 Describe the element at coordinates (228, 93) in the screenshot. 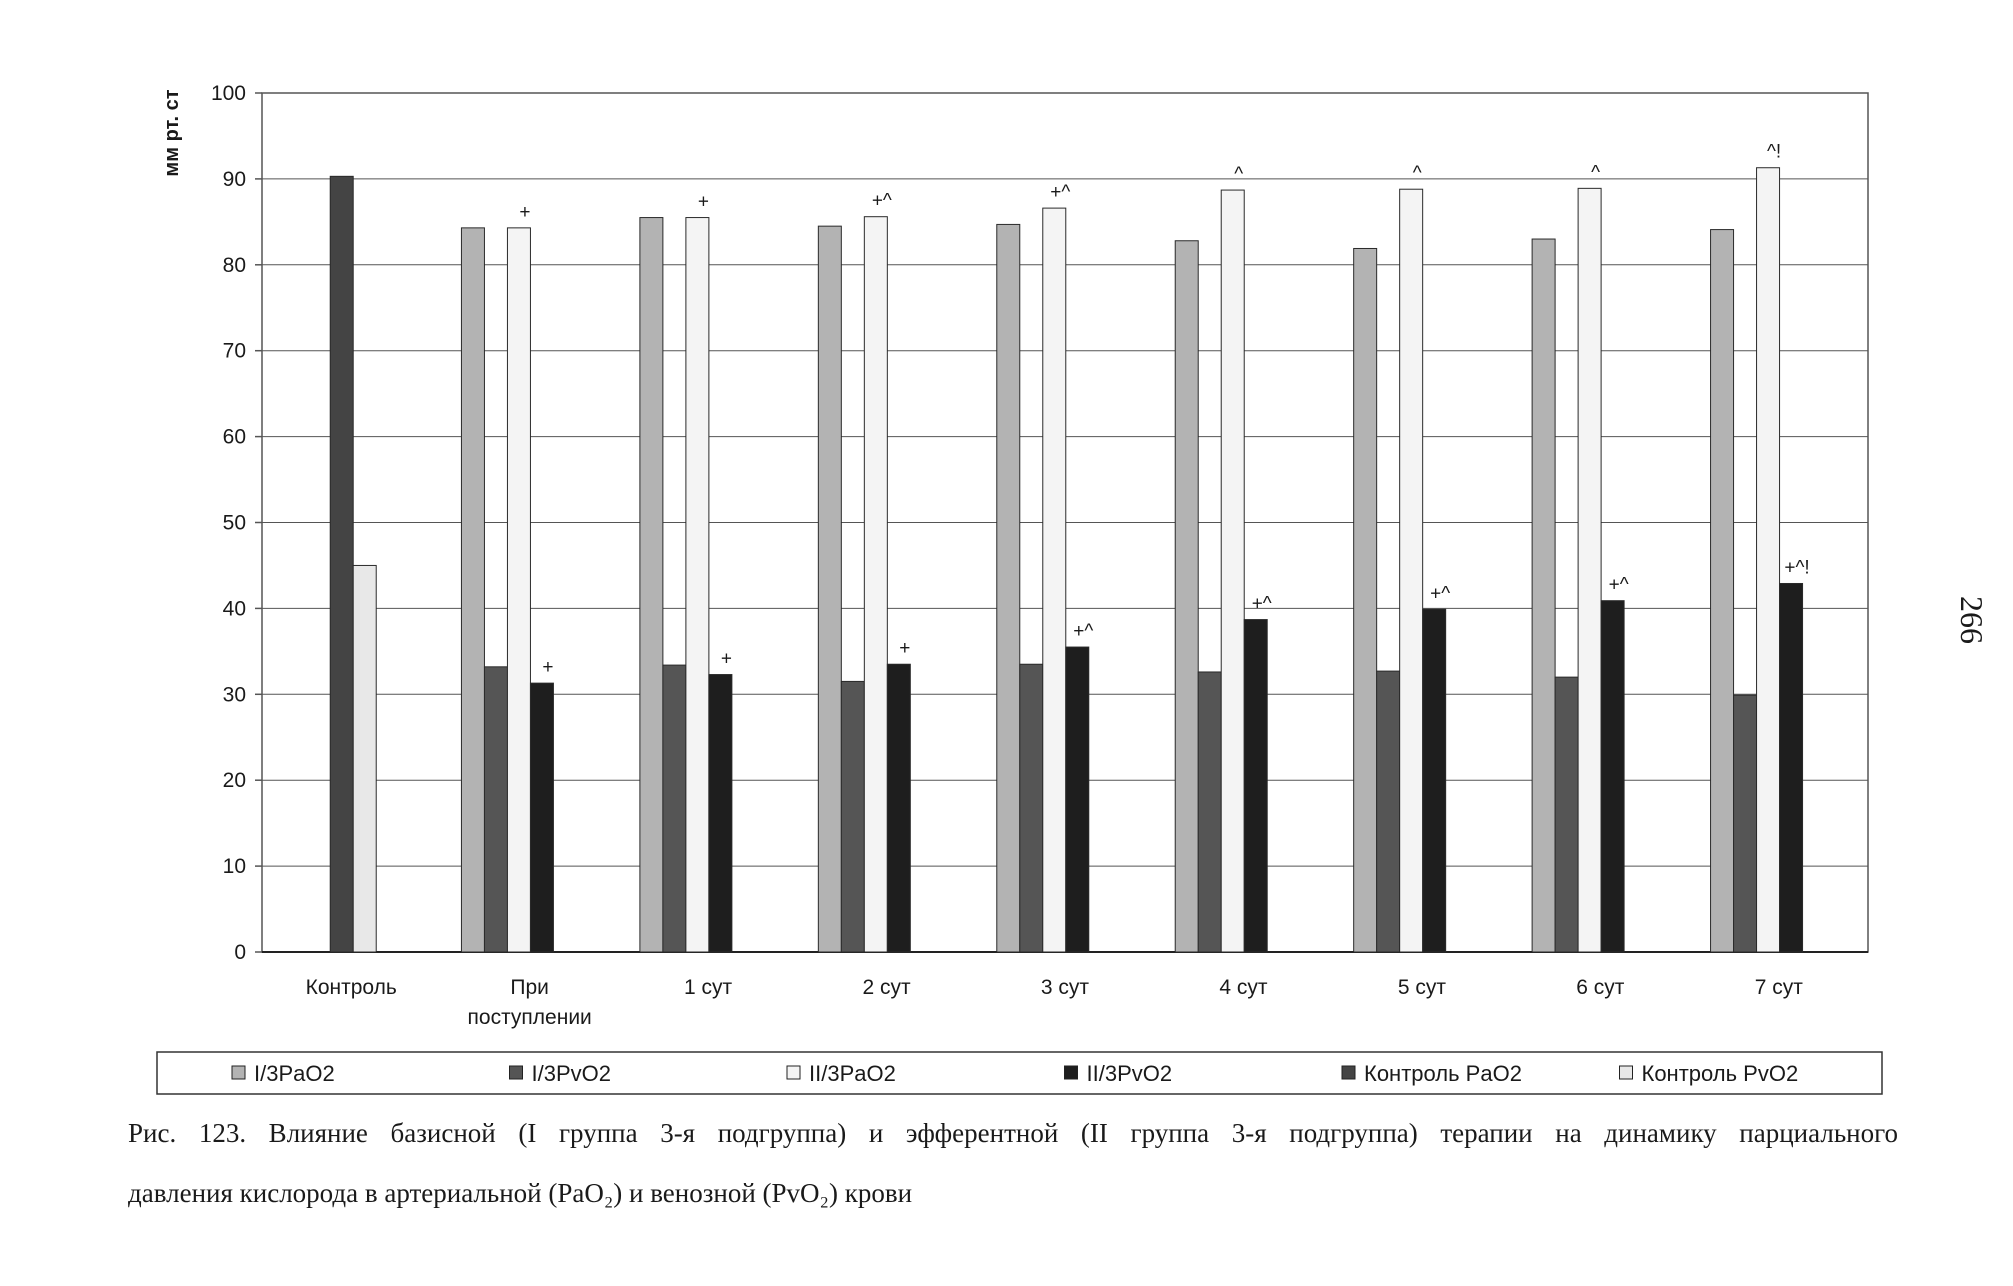

I see `y-tick-label: 100` at that location.